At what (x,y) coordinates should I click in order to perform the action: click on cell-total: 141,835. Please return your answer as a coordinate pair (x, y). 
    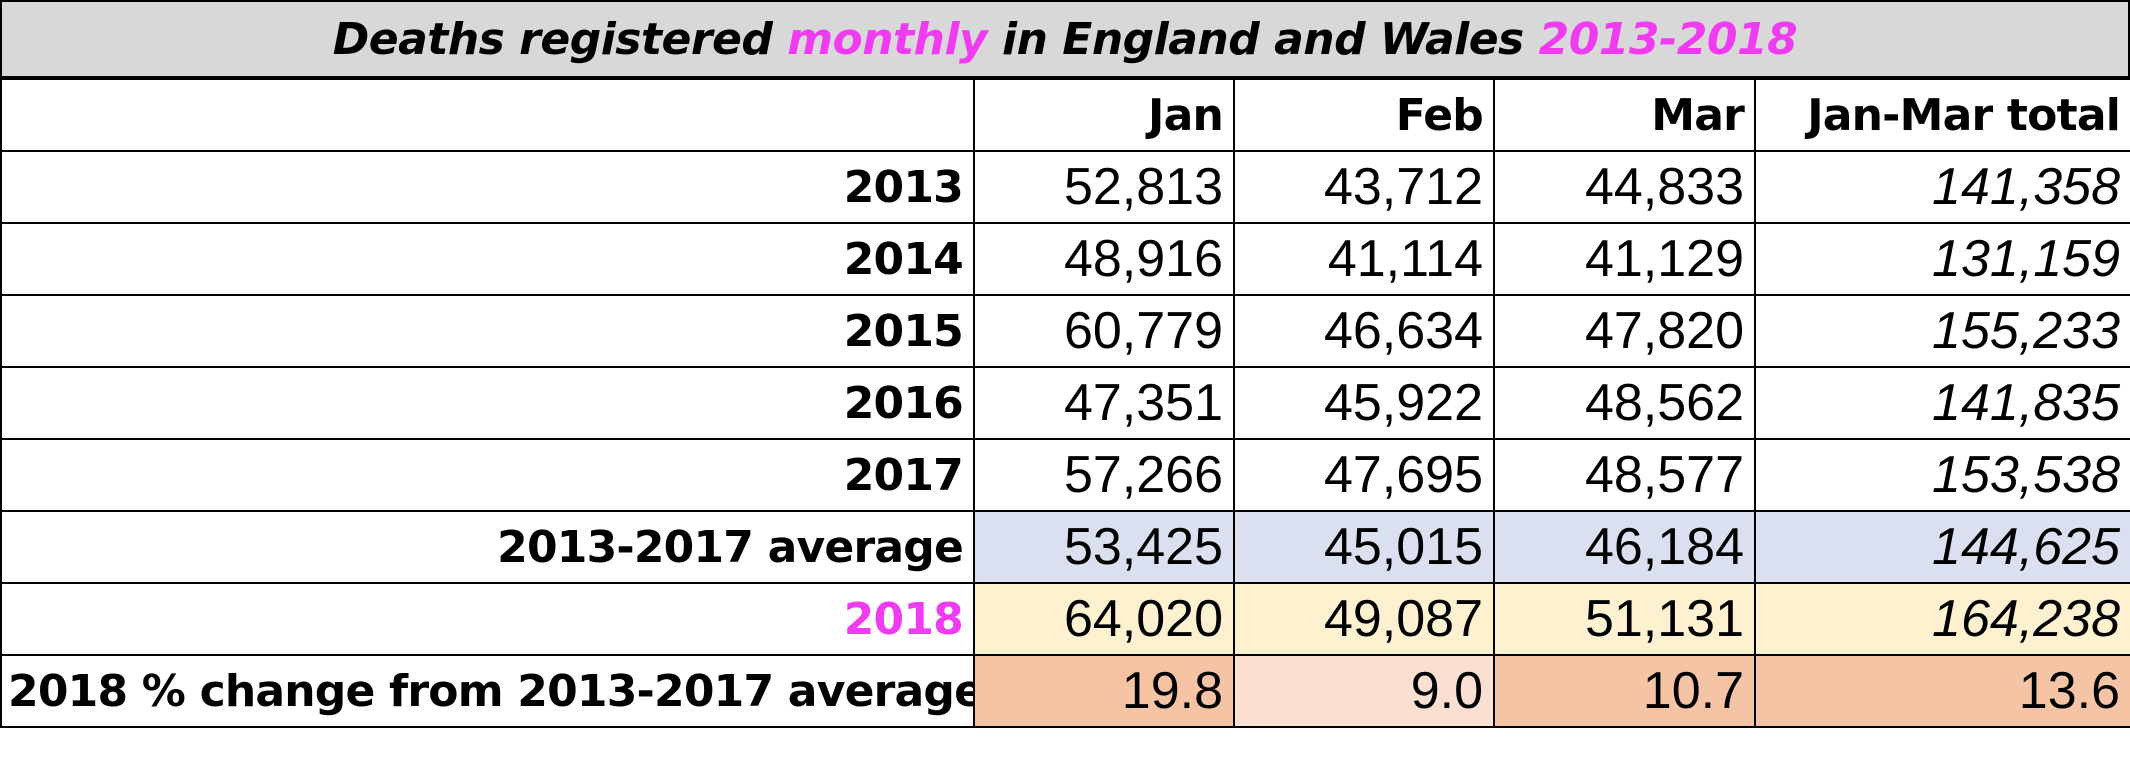
    Looking at the image, I should click on (1942, 403).